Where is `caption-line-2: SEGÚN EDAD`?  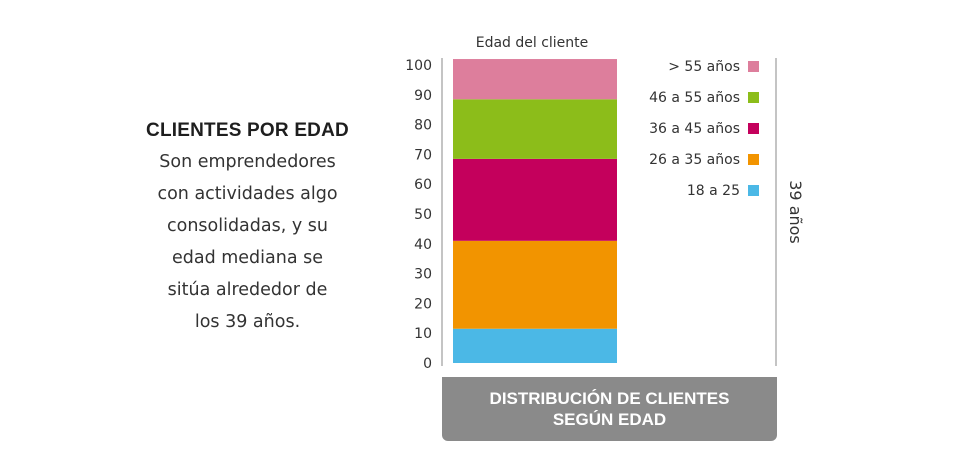 caption-line-2: SEGÚN EDAD is located at coordinates (609, 419).